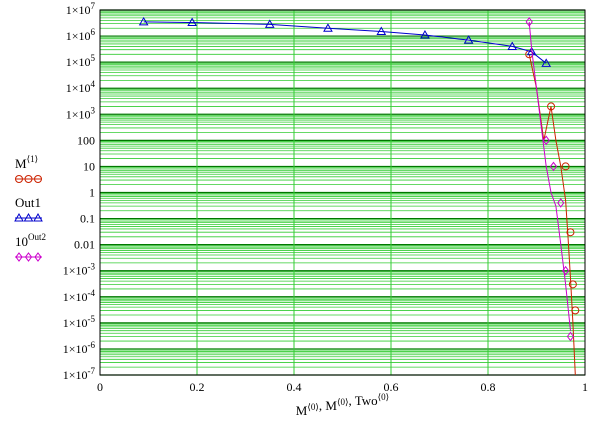 This screenshot has height=426, width=607. Describe the element at coordinates (81, 61) in the screenshot. I see `y-tick-label: 1×10⁵` at that location.